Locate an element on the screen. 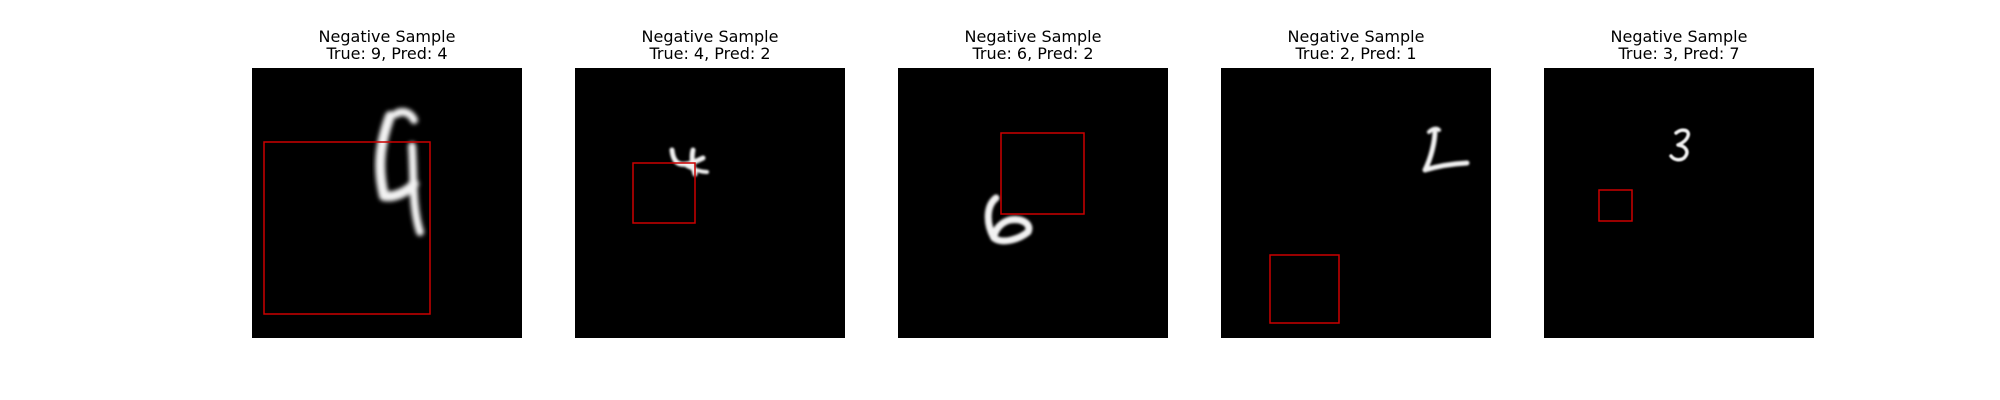 The width and height of the screenshot is (2000, 400). sample-panel-3: Negative Sample True: 6, Pred: 2 is located at coordinates (1033, 183).